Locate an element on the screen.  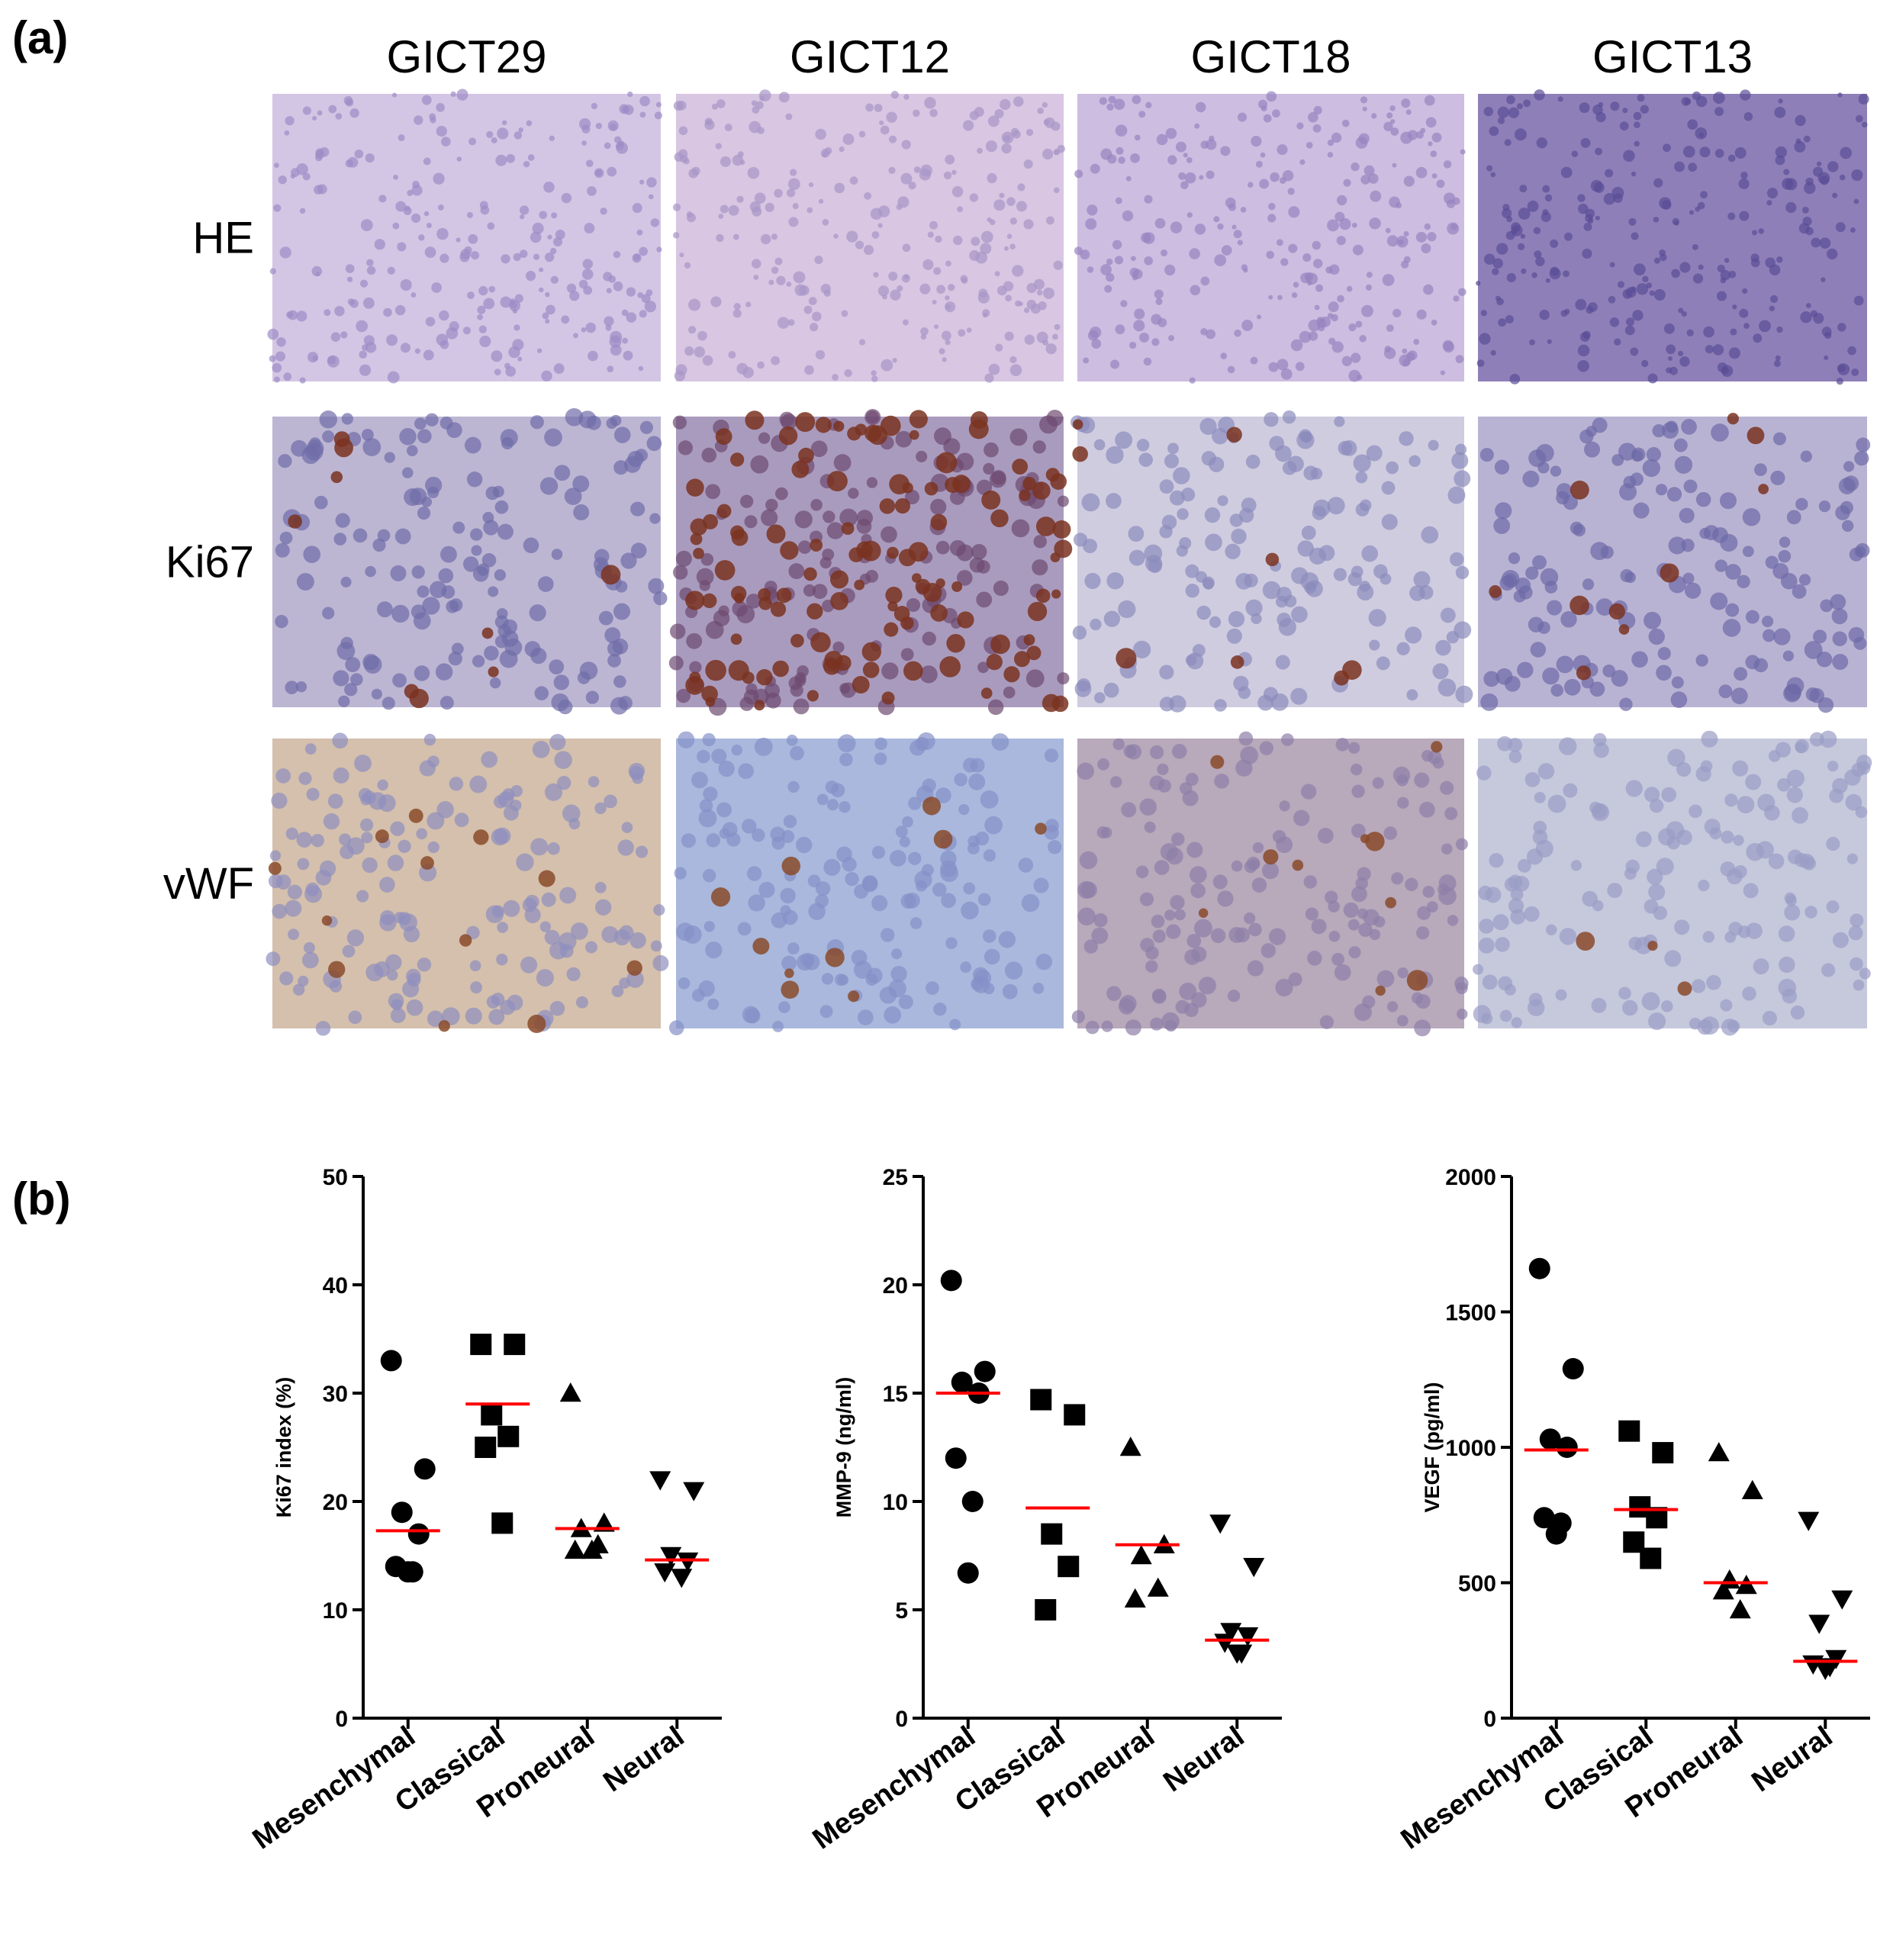
row-header: Ki67 is located at coordinates (210, 562).